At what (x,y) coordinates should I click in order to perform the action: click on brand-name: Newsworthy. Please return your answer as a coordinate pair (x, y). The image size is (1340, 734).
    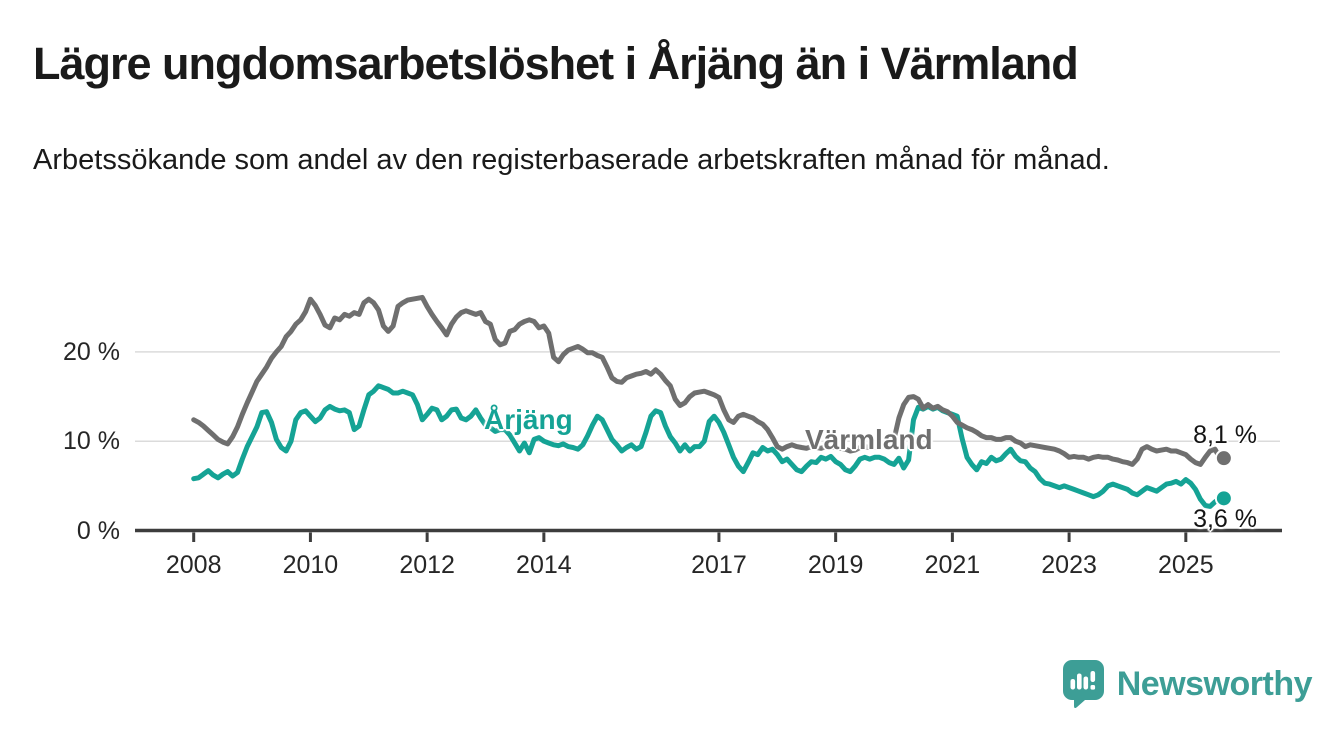
    Looking at the image, I should click on (1214, 683).